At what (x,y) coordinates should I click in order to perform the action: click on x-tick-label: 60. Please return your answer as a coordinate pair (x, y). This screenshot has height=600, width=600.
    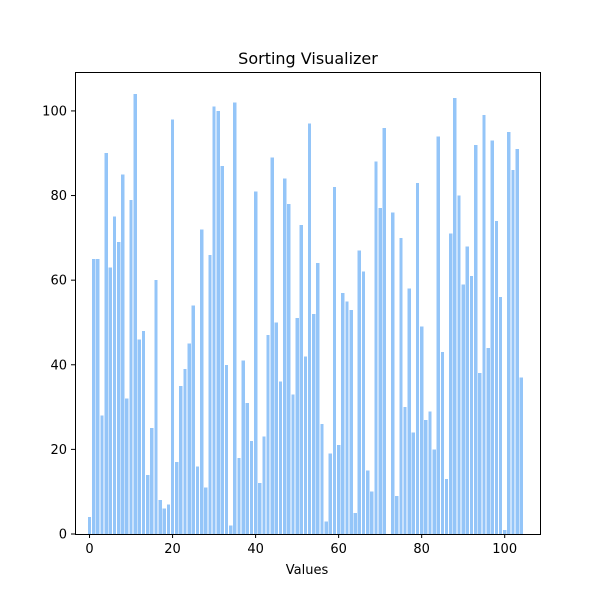
    Looking at the image, I should click on (338, 549).